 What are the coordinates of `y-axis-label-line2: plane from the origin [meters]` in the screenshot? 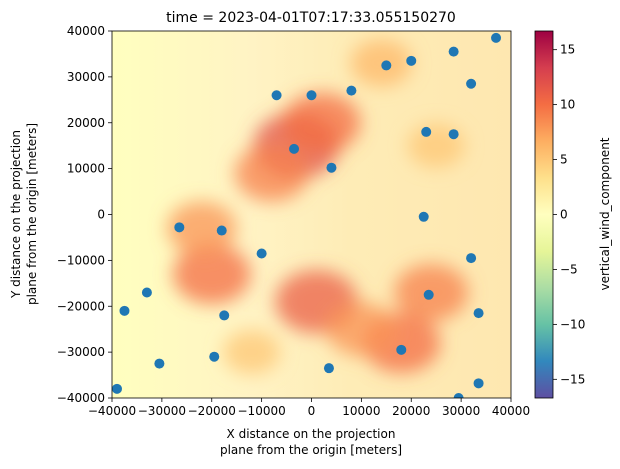 It's located at (32, 214).